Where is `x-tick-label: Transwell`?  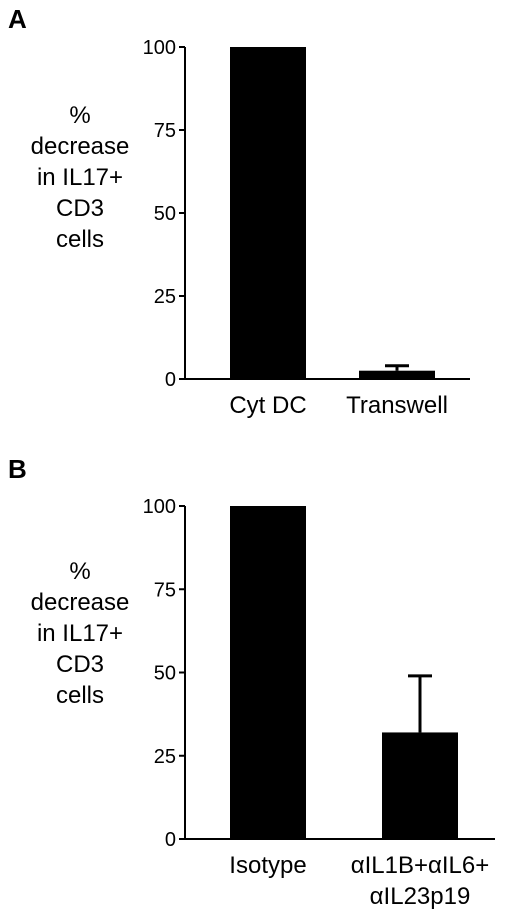
x-tick-label: Transwell is located at coordinates (397, 405).